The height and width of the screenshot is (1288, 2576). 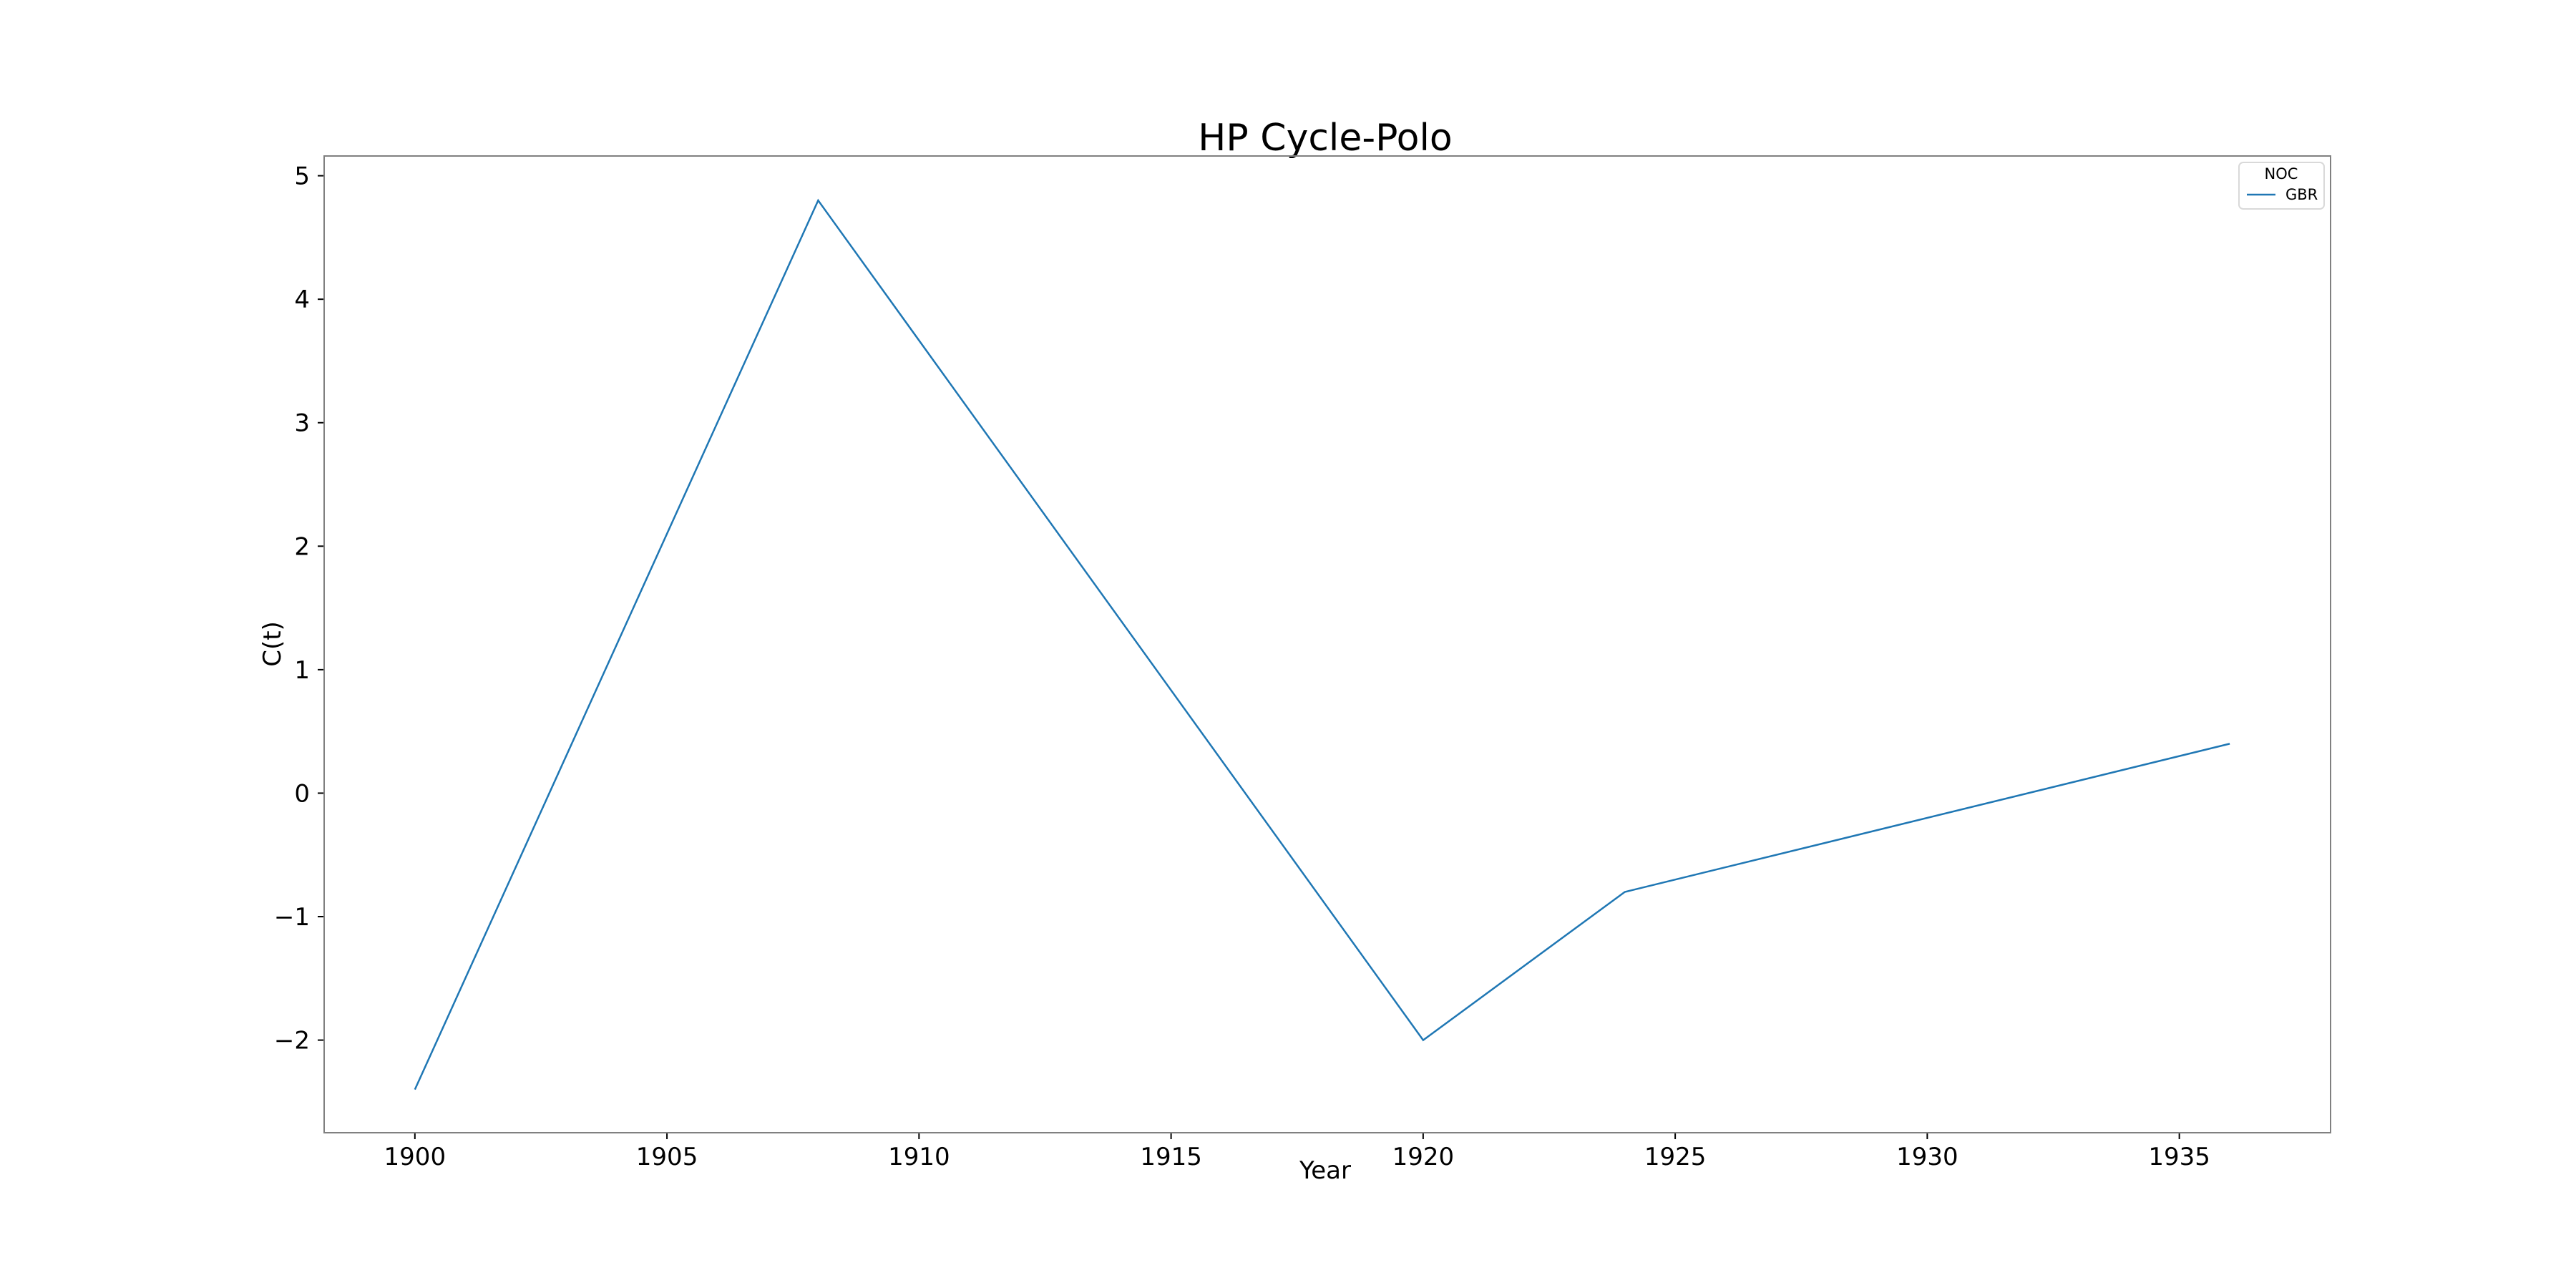 What do you see at coordinates (292, 917) in the screenshot?
I see `y-tick-label: −1` at bounding box center [292, 917].